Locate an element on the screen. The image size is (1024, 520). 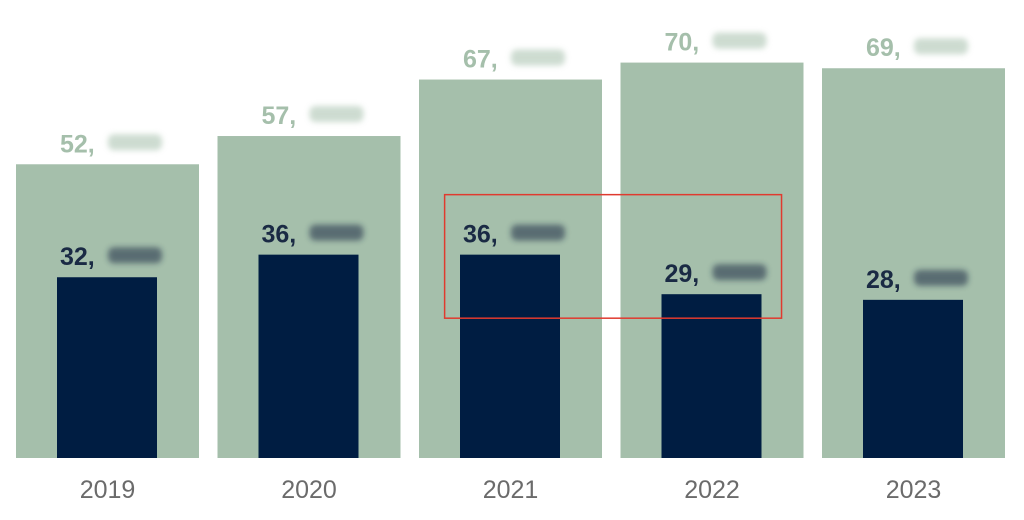
label-value-2022: 29, is located at coordinates (682, 274).